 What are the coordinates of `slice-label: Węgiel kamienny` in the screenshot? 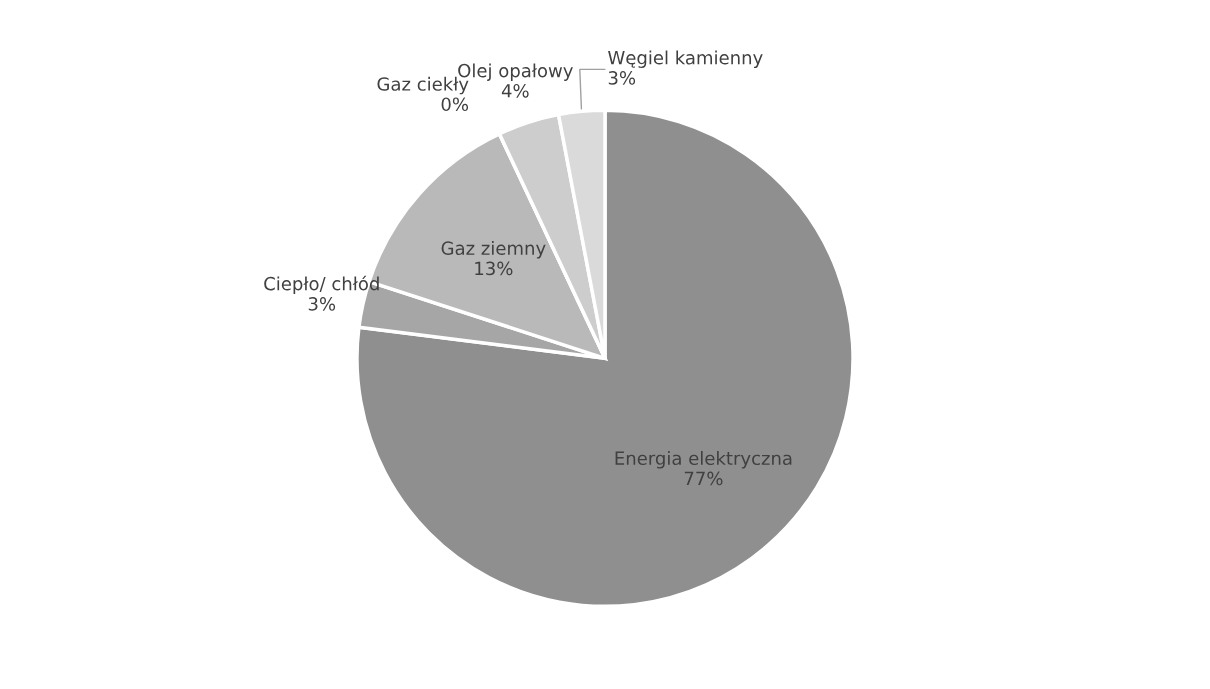 It's located at (685, 59).